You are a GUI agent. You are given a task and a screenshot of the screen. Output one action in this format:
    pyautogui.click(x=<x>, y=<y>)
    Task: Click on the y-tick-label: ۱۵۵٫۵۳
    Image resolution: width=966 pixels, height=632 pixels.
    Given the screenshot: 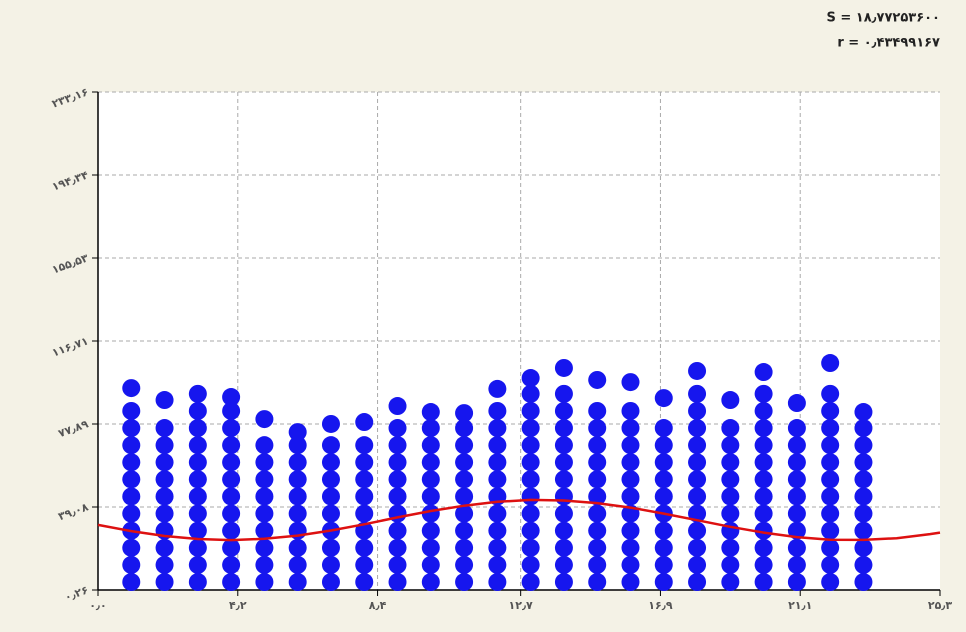 What is the action you would take?
    pyautogui.click(x=70, y=263)
    